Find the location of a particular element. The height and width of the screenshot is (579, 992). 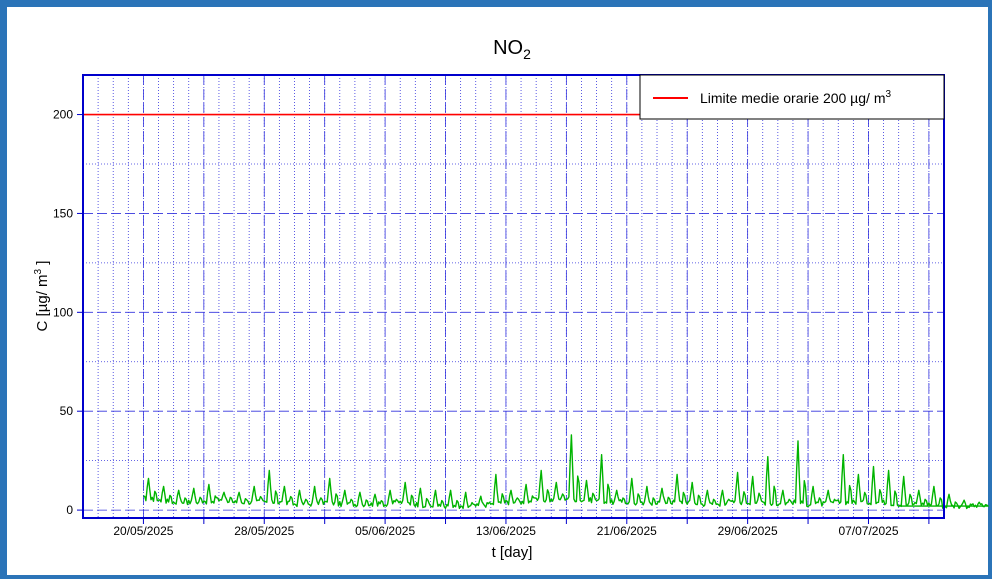

y-tick-label: 200 is located at coordinates (63, 115).